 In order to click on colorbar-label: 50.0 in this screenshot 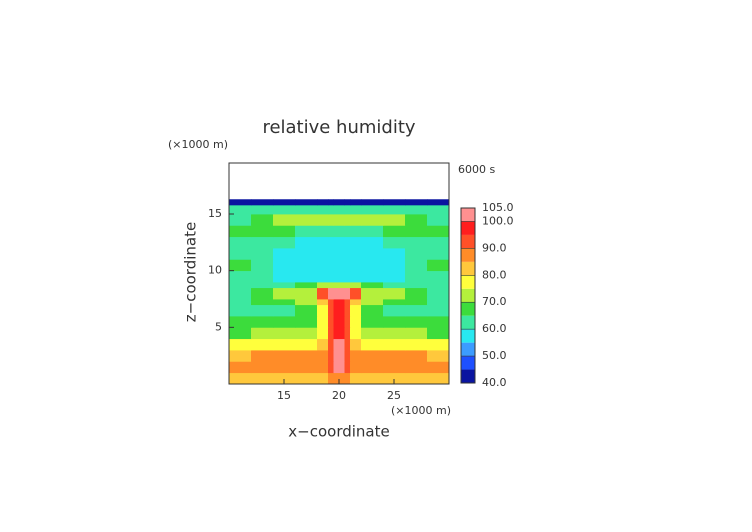, I will do `click(494, 355)`.